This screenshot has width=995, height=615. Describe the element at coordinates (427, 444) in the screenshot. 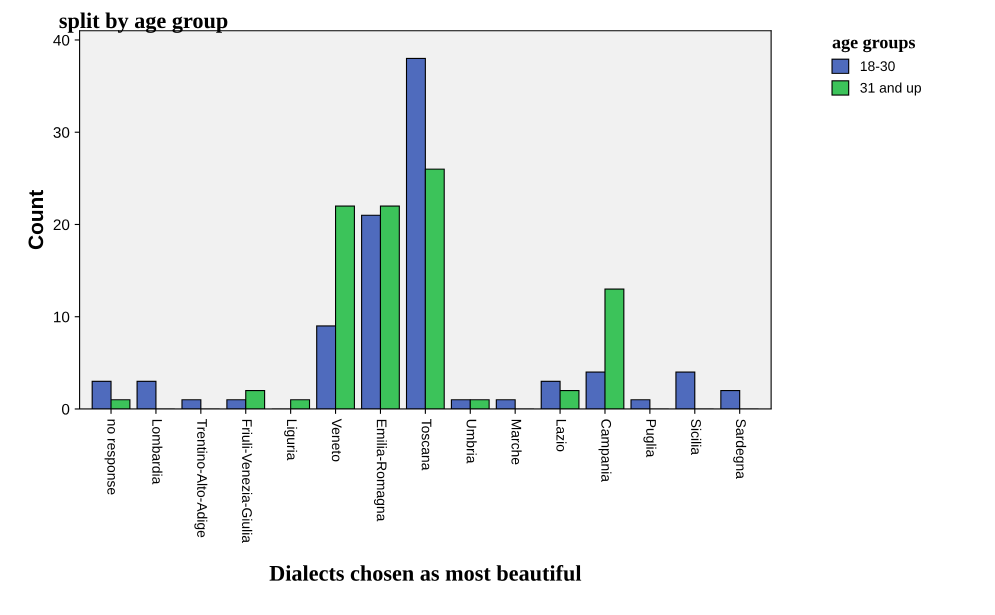

I see `x-tick-label: Toscana` at that location.